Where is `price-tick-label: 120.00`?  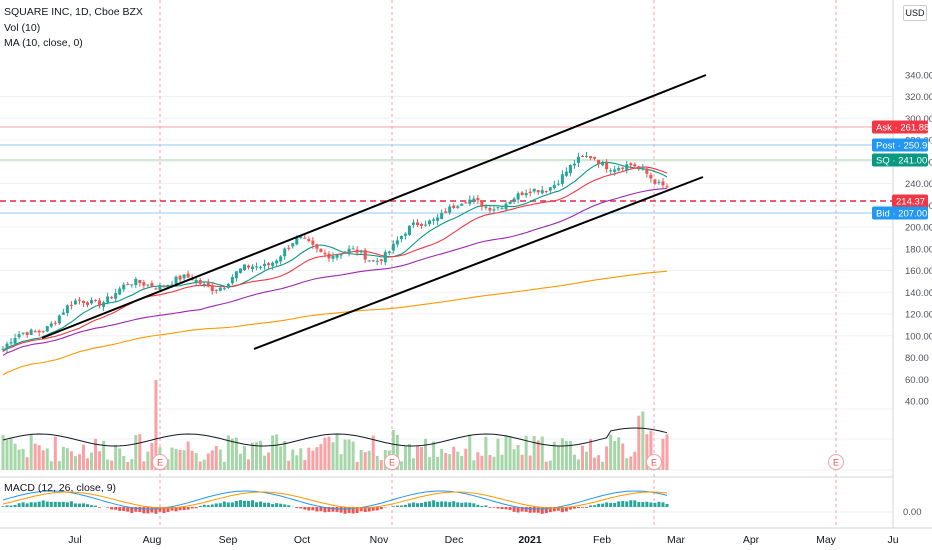 price-tick-label: 120.00 is located at coordinates (918, 315).